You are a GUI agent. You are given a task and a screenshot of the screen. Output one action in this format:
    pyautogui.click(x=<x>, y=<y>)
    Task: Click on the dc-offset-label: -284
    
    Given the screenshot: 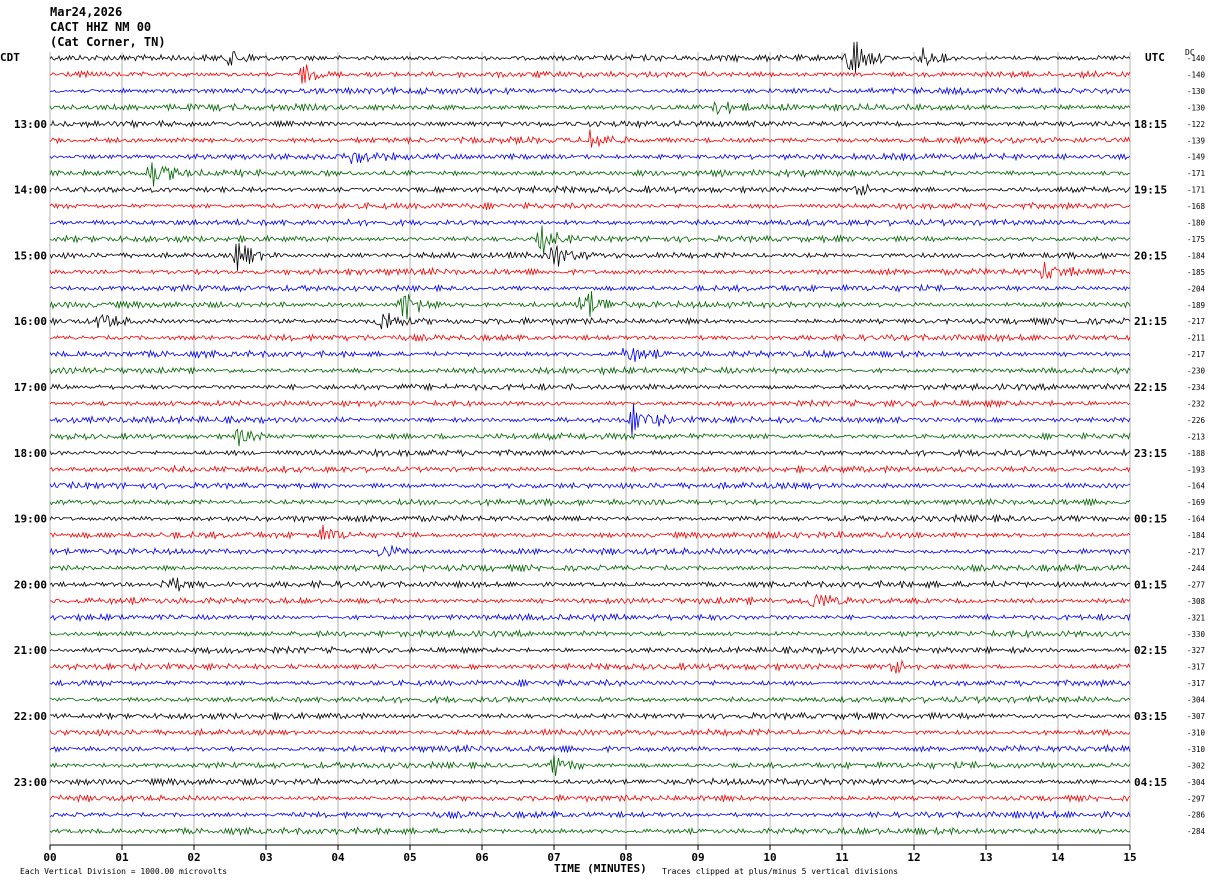 What is the action you would take?
    pyautogui.click(x=1196, y=831)
    